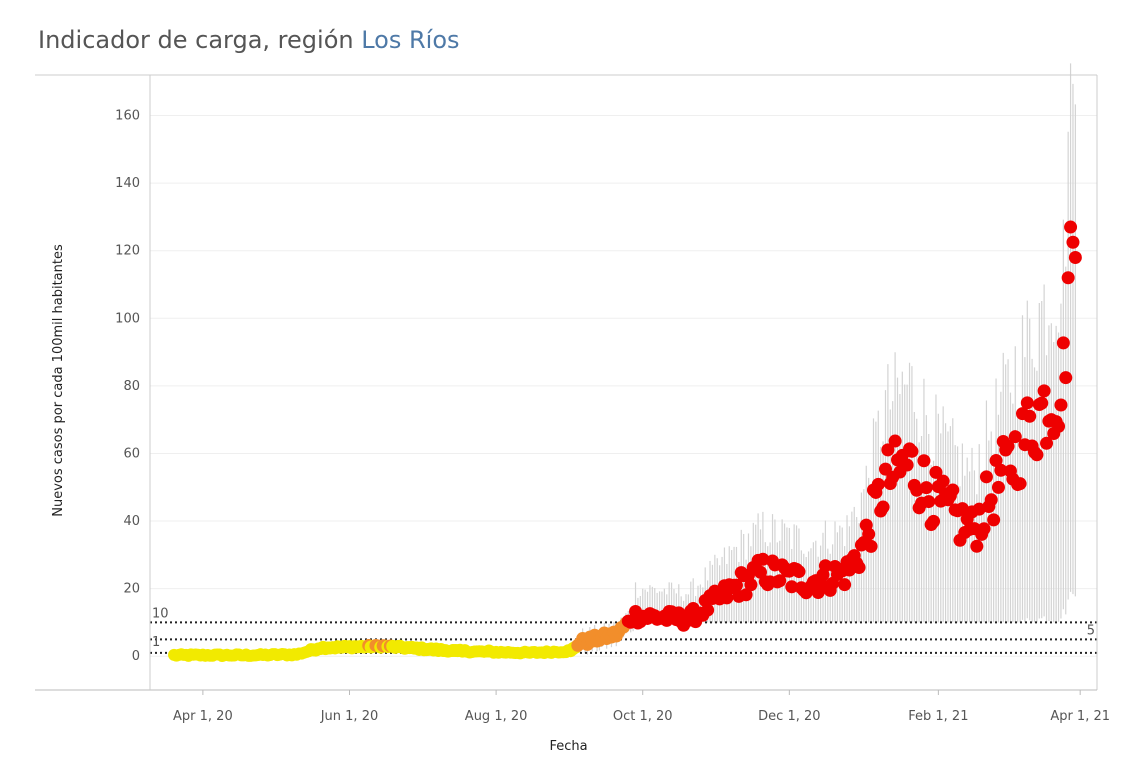  I want to click on y-axis-title: Nuevos casos por cada 100mil habitantes, so click(58, 380).